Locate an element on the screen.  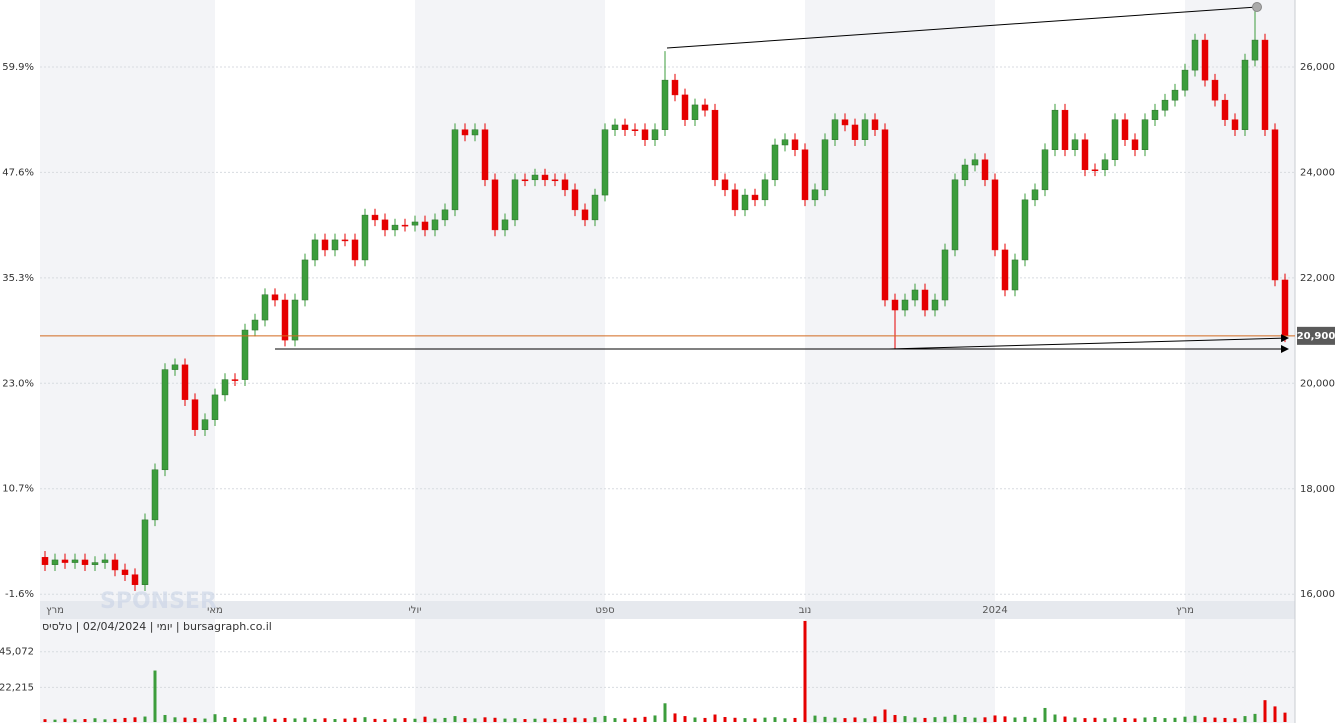
watermark: SPONSER is located at coordinates (158, 601).